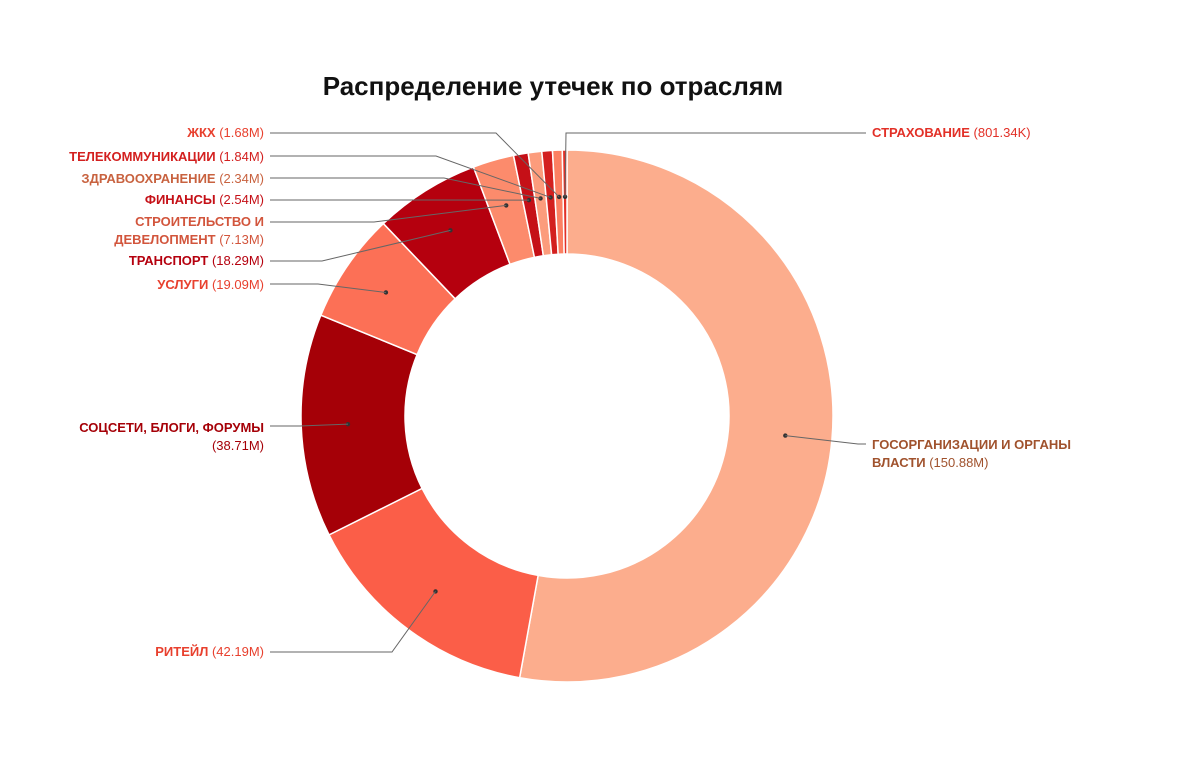 This screenshot has width=1200, height=761. What do you see at coordinates (171, 427) in the screenshot?
I see `slice-label-3-line-1: СОЦСЕТИ, БЛОГИ, ФОРУМЫ` at bounding box center [171, 427].